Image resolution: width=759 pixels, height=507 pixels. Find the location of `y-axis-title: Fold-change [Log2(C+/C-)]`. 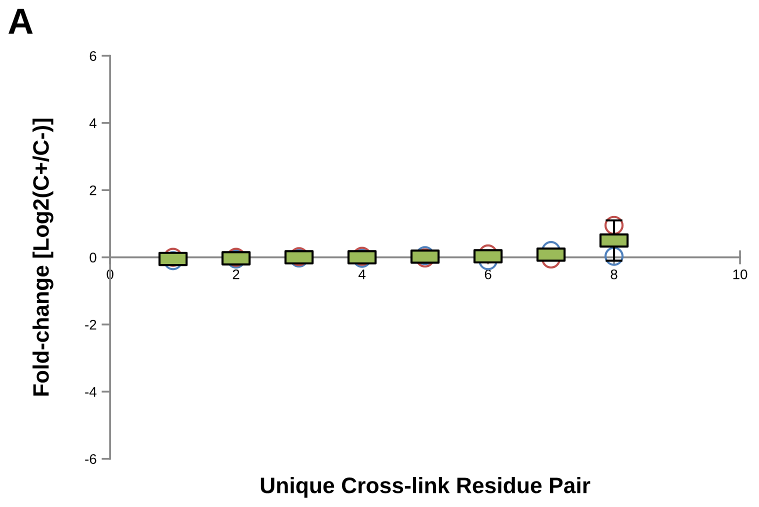

y-axis-title: Fold-change [Log2(C+/C-)] is located at coordinates (43, 257).